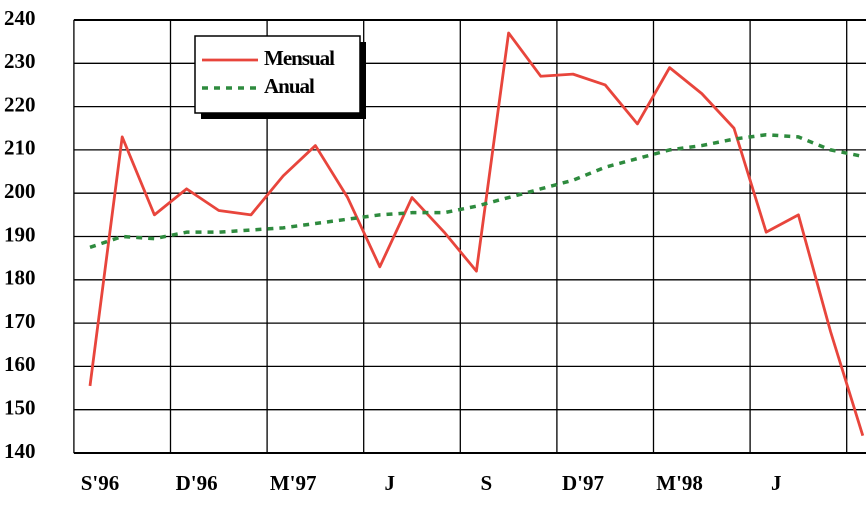 The image size is (867, 513). What do you see at coordinates (20, 18) in the screenshot?
I see `y-tick-label: 240` at bounding box center [20, 18].